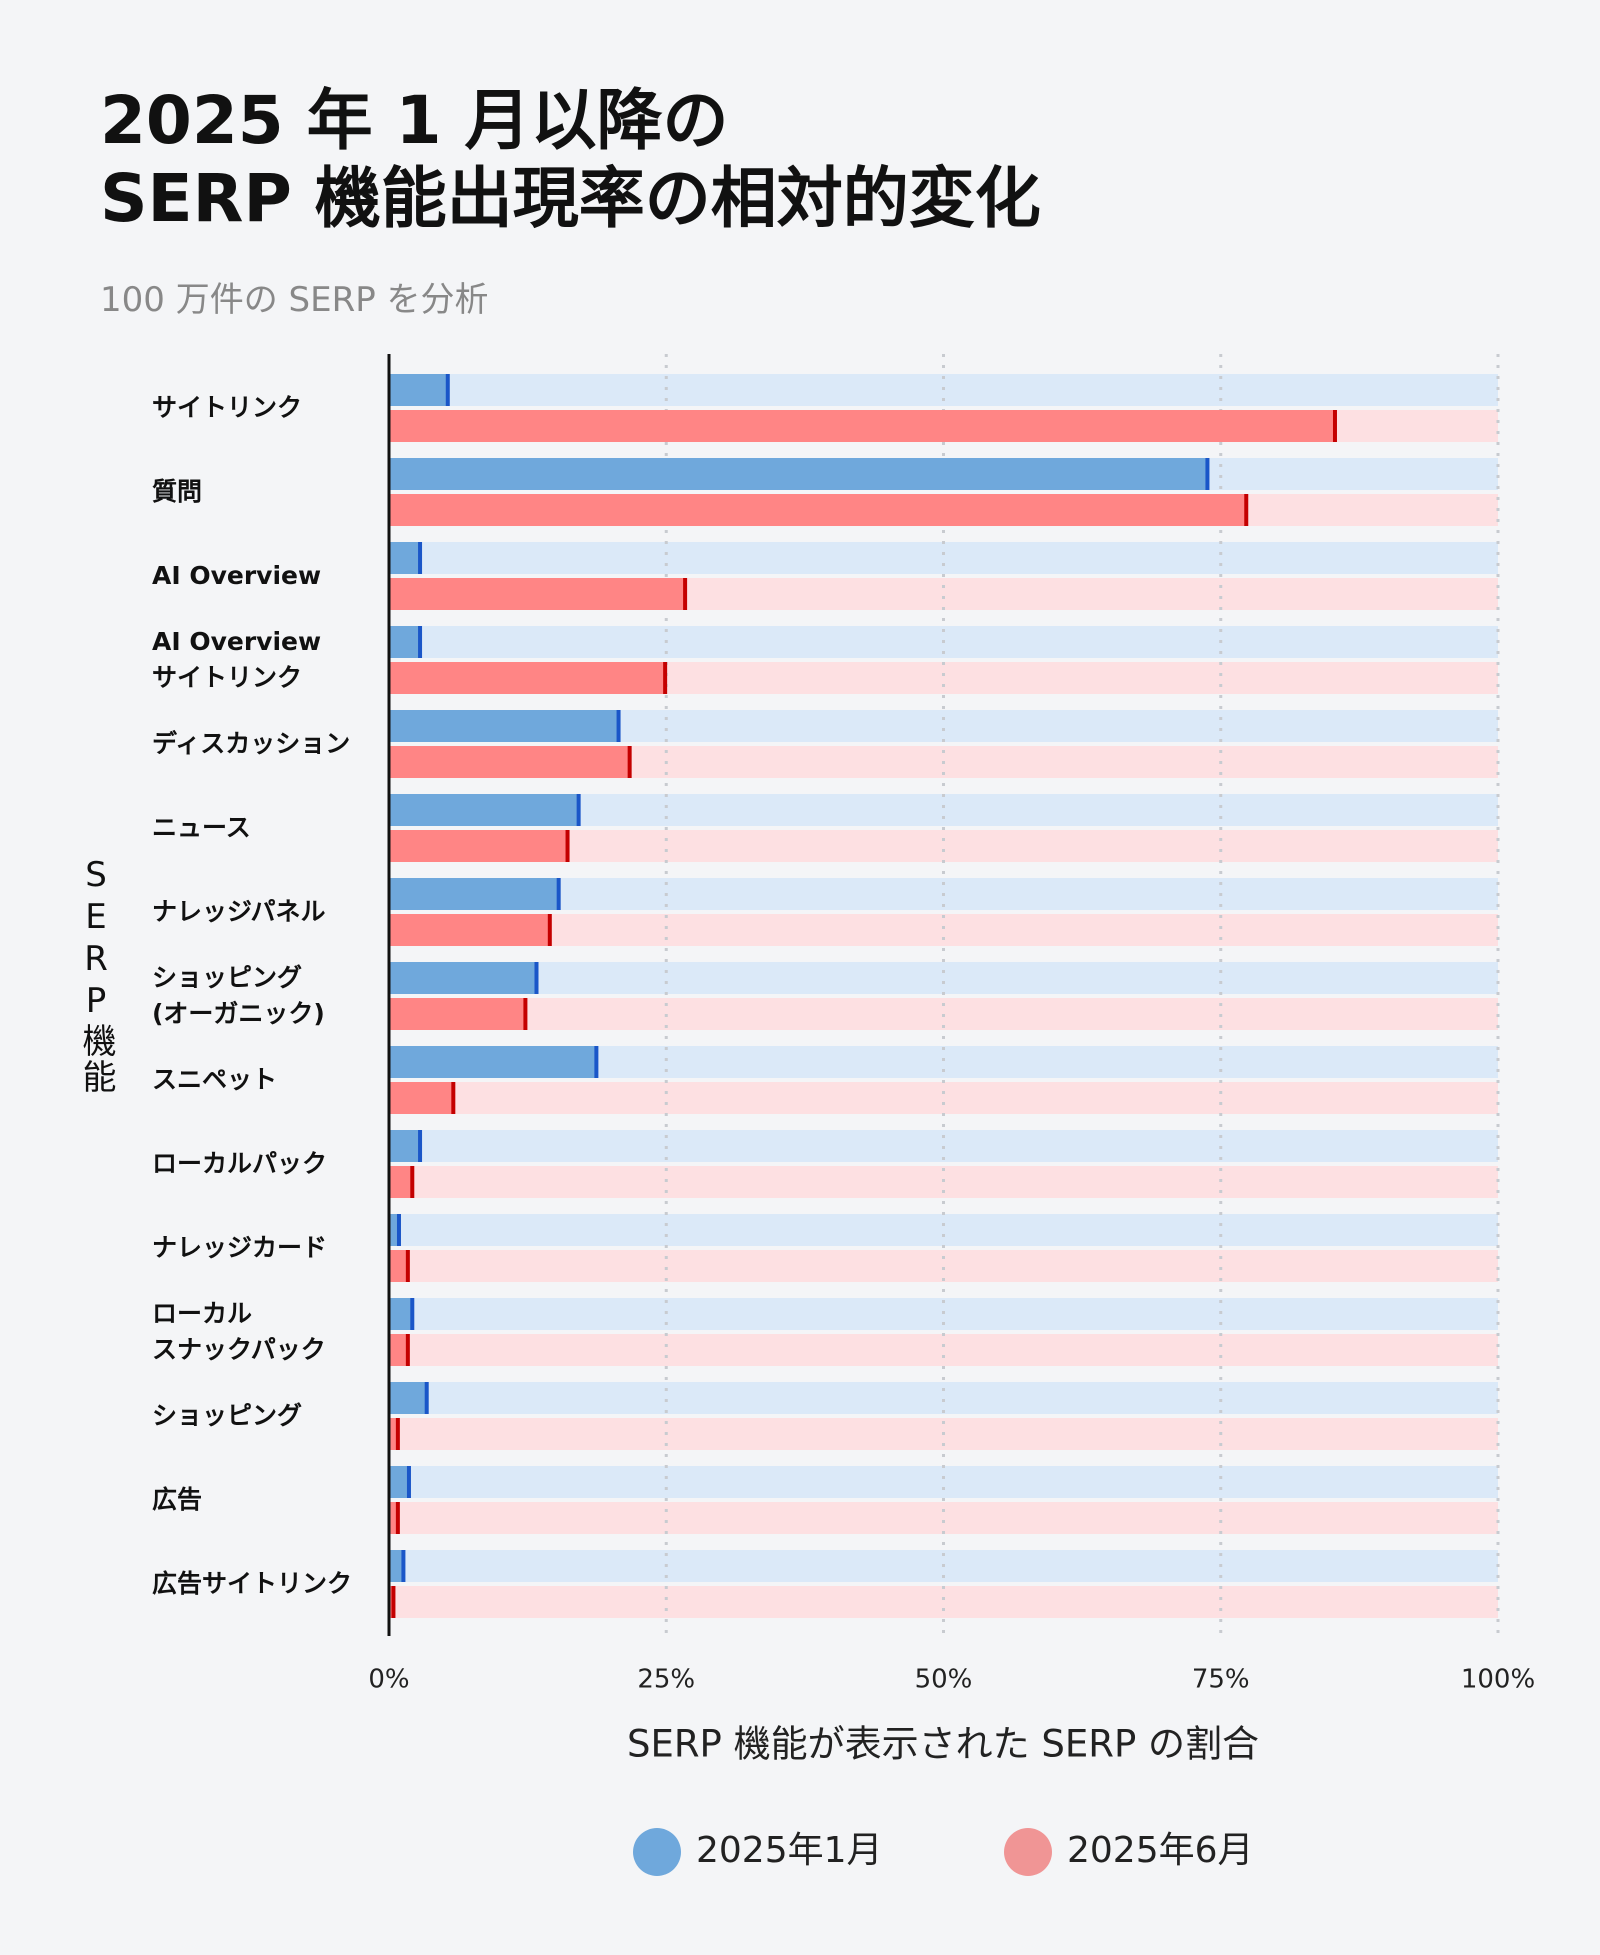 The image size is (1600, 1955). What do you see at coordinates (177, 1499) in the screenshot?
I see `y-tick-label: 広告` at bounding box center [177, 1499].